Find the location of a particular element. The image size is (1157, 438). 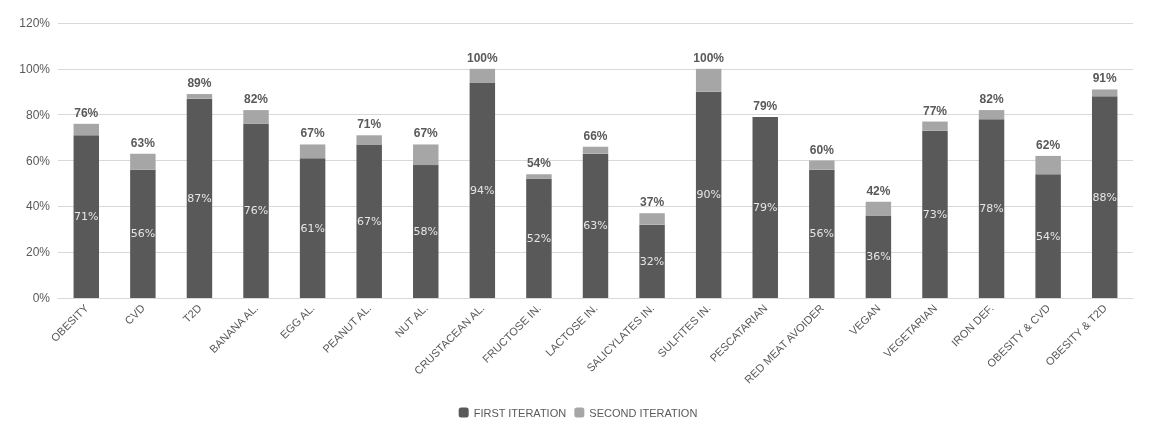

total-label: 79% is located at coordinates (765, 105).